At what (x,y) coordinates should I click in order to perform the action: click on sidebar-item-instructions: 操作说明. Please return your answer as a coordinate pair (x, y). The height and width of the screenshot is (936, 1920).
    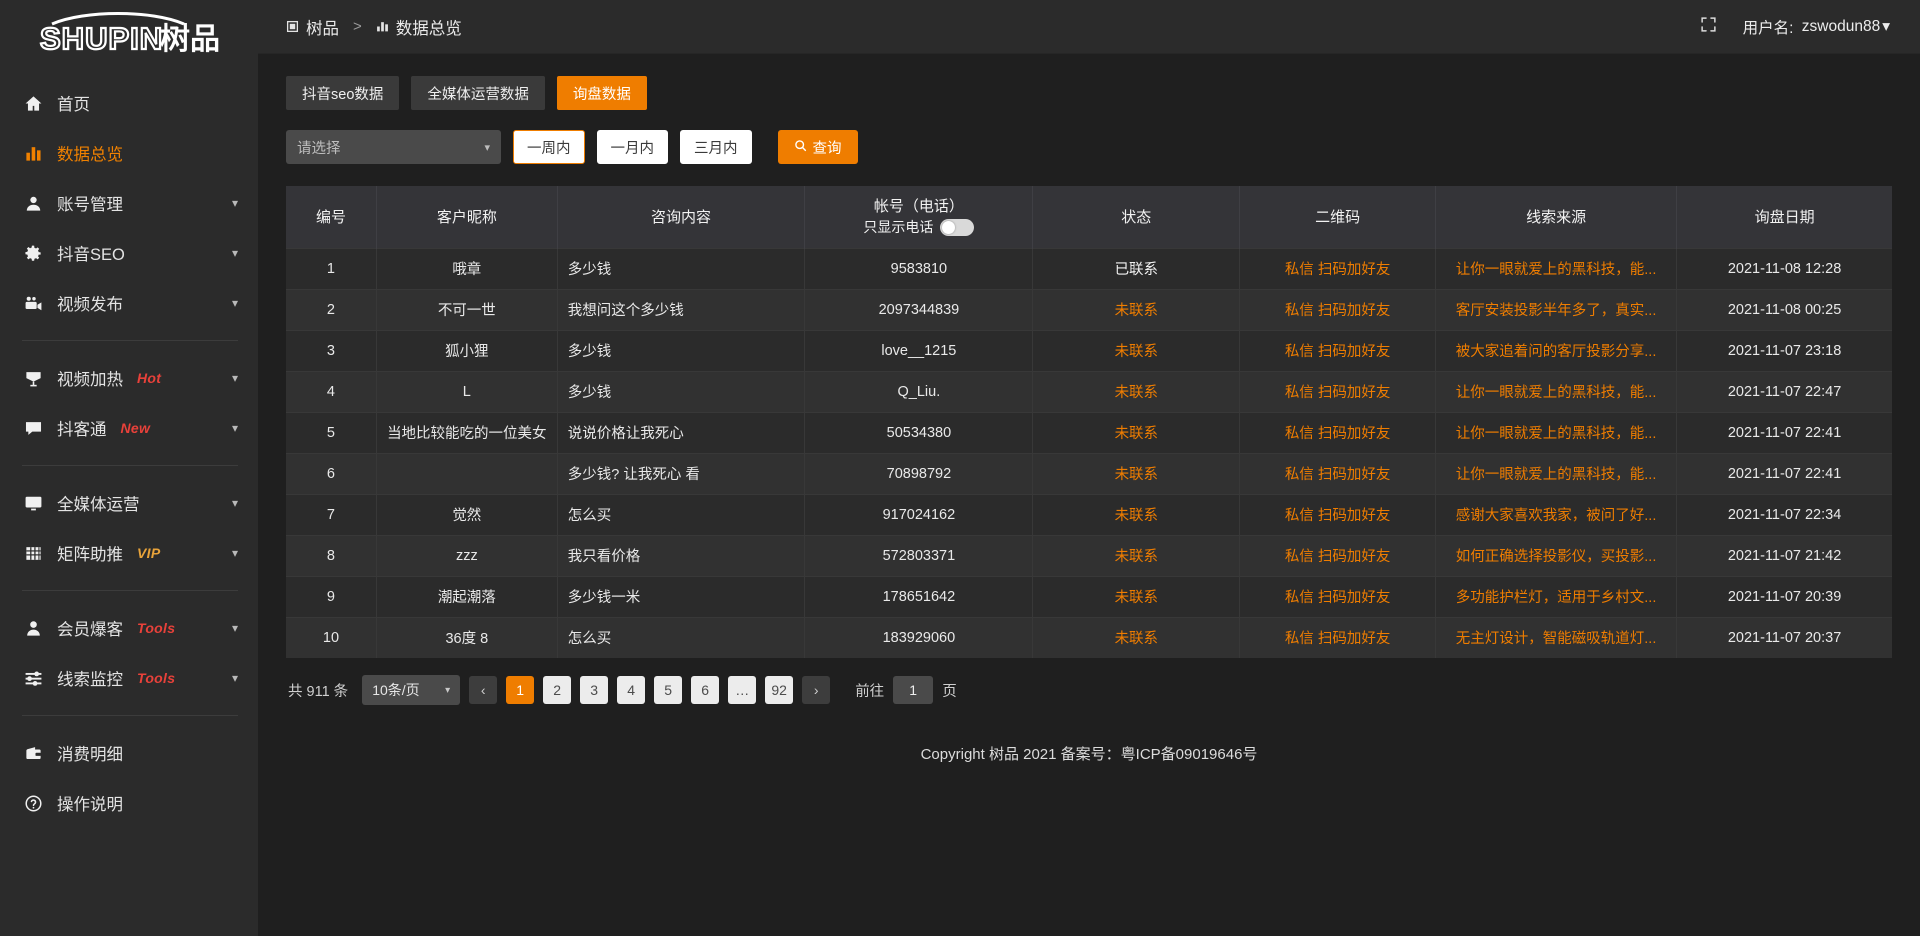
    Looking at the image, I should click on (129, 803).